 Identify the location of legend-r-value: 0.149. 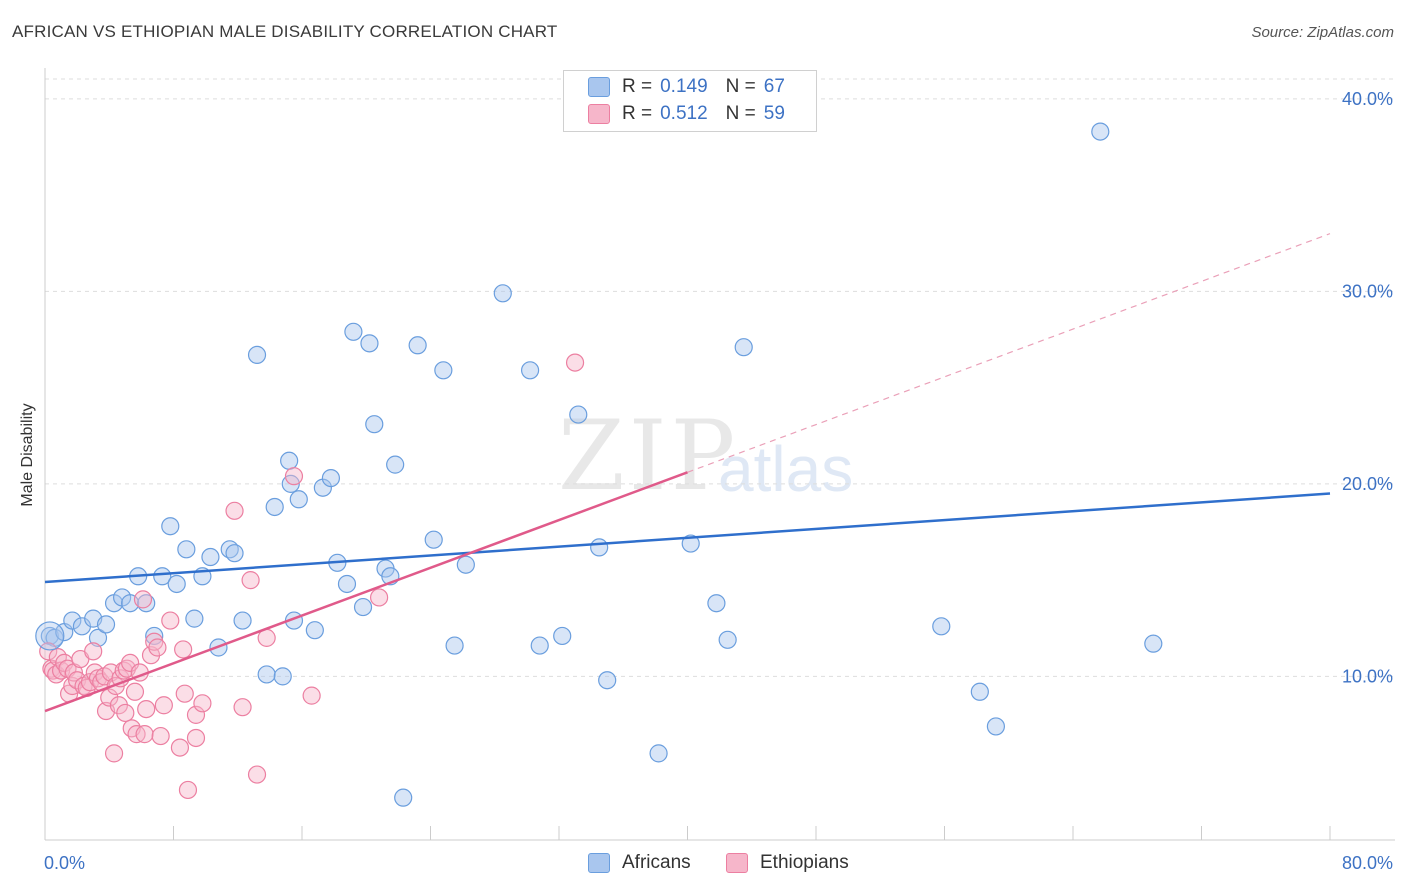
(684, 86).